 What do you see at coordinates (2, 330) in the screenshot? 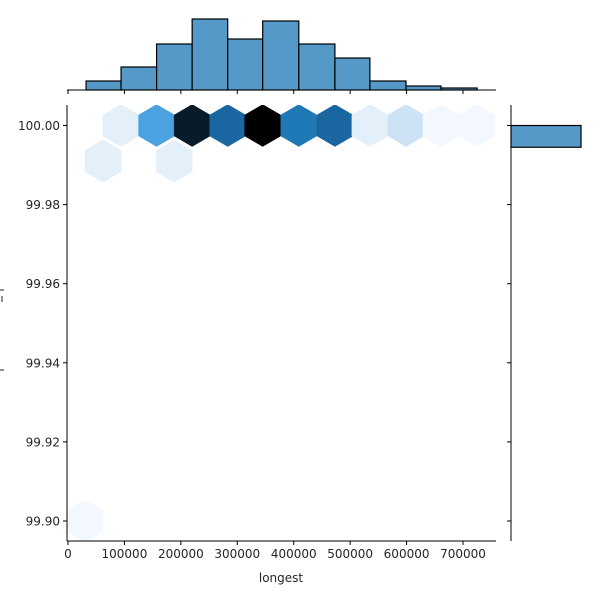
I see `y-axis-label-clipped` at bounding box center [2, 330].